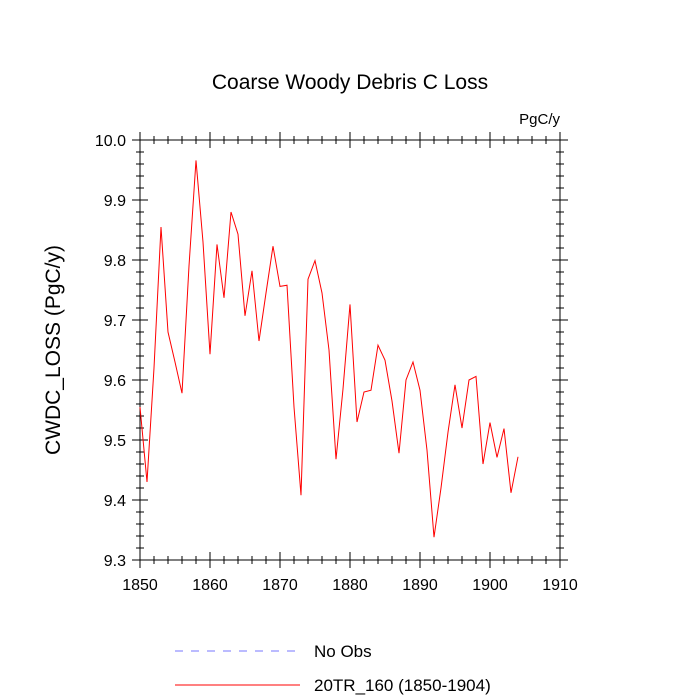  What do you see at coordinates (115, 321) in the screenshot?
I see `y-tick-label: 9.7` at bounding box center [115, 321].